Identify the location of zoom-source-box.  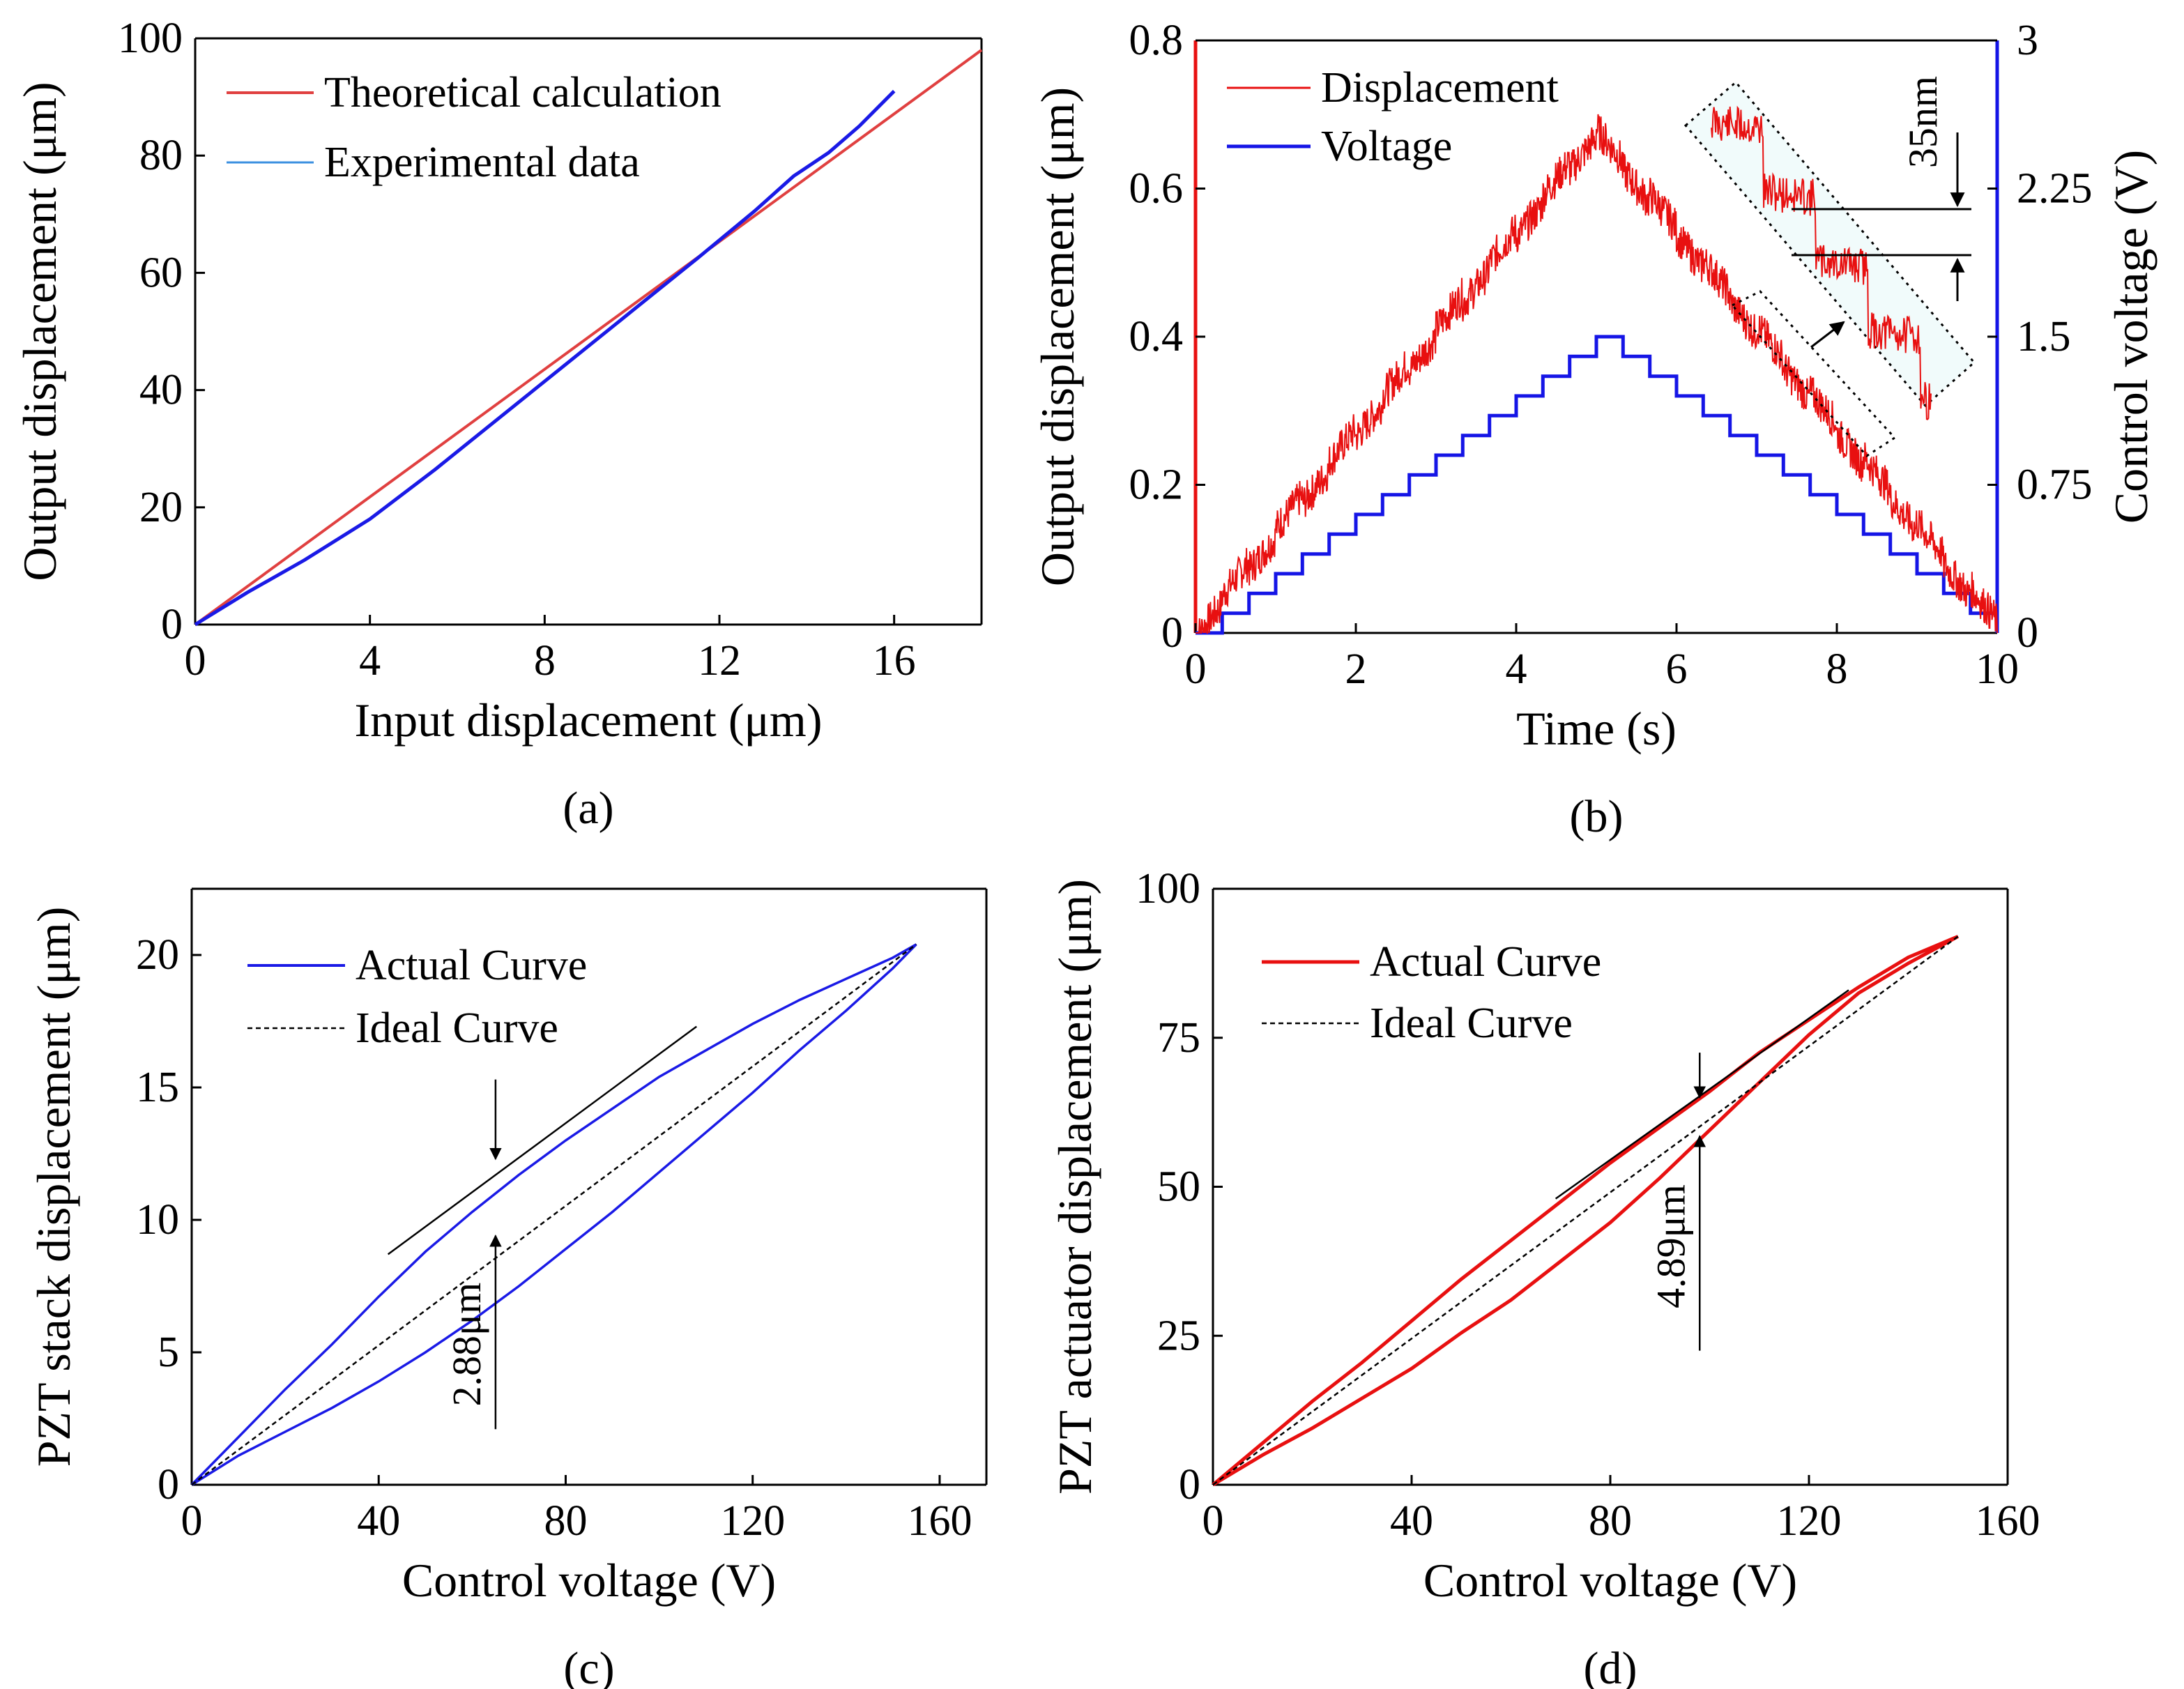
(1813, 373).